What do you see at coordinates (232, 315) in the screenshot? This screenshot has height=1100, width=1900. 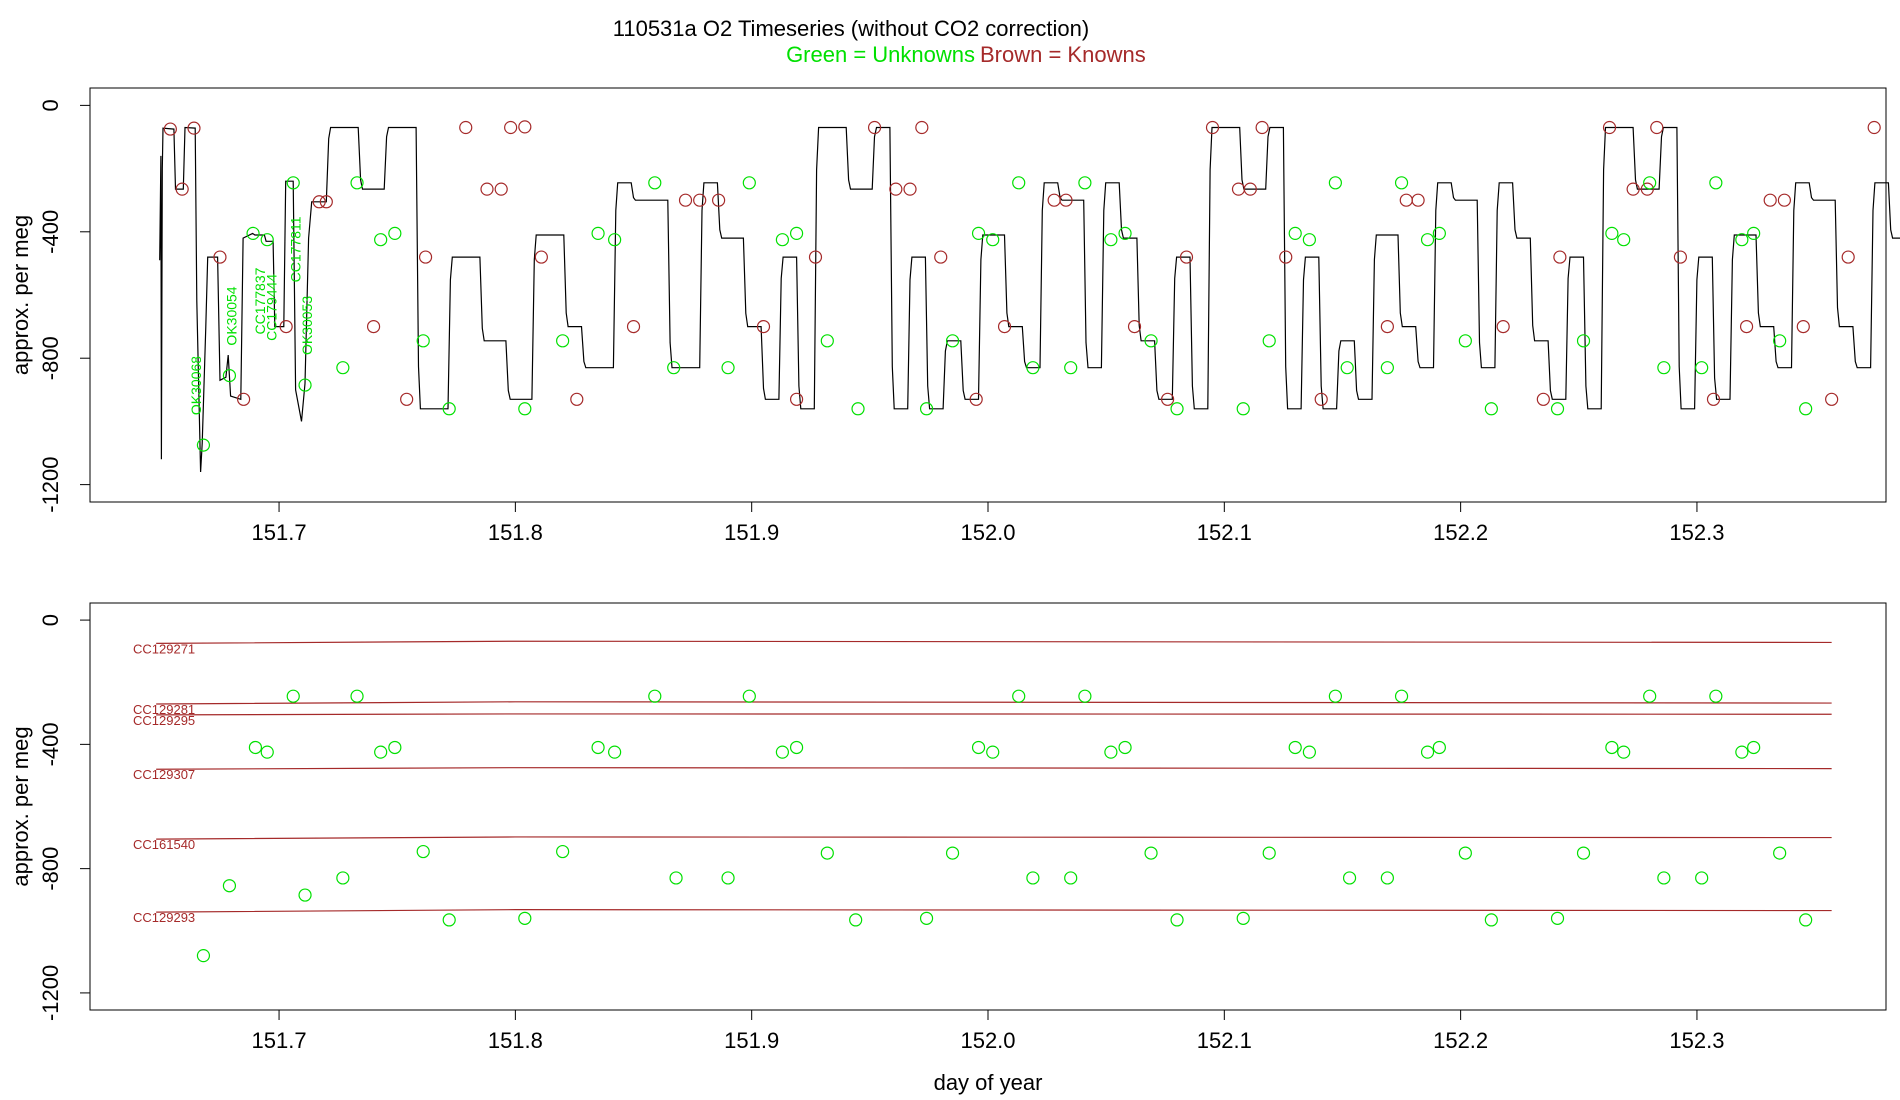 I see `sample-annotation: OK30054` at bounding box center [232, 315].